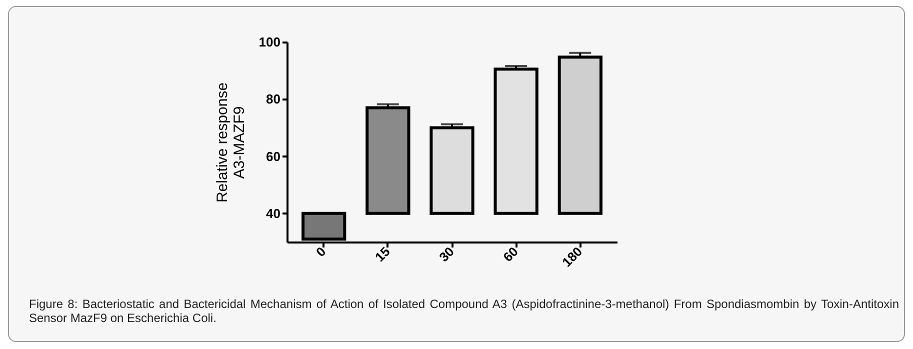  I want to click on x-tick-label: 60, so click(511, 254).